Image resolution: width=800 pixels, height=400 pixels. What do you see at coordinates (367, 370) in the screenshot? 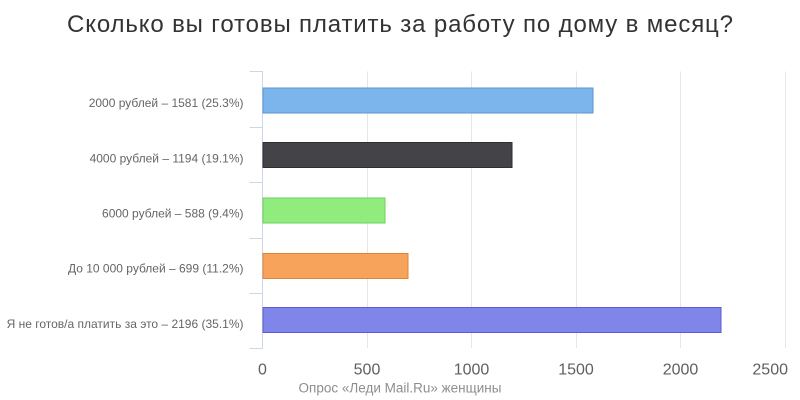
I see `svg-text: 500` at bounding box center [367, 370].